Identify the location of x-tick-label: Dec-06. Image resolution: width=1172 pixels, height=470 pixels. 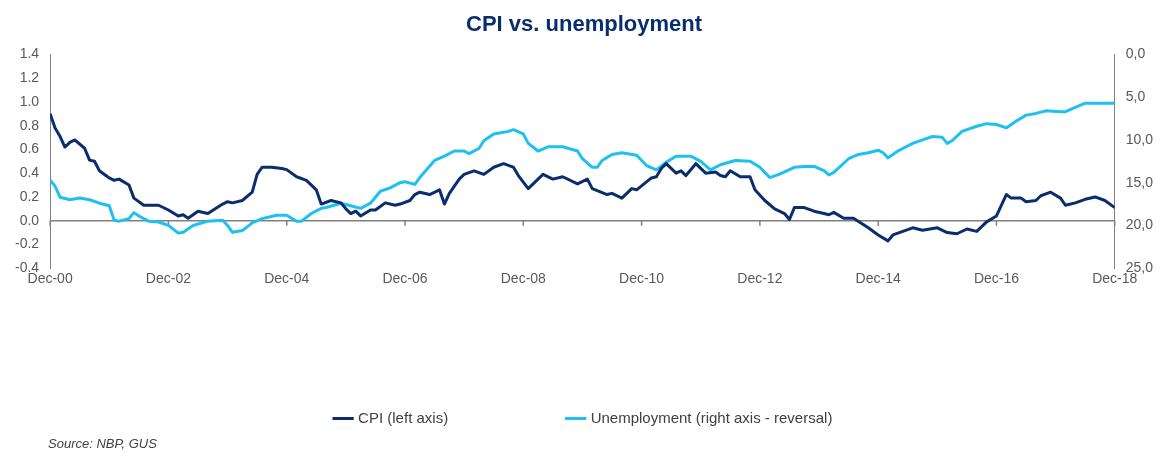
(405, 278).